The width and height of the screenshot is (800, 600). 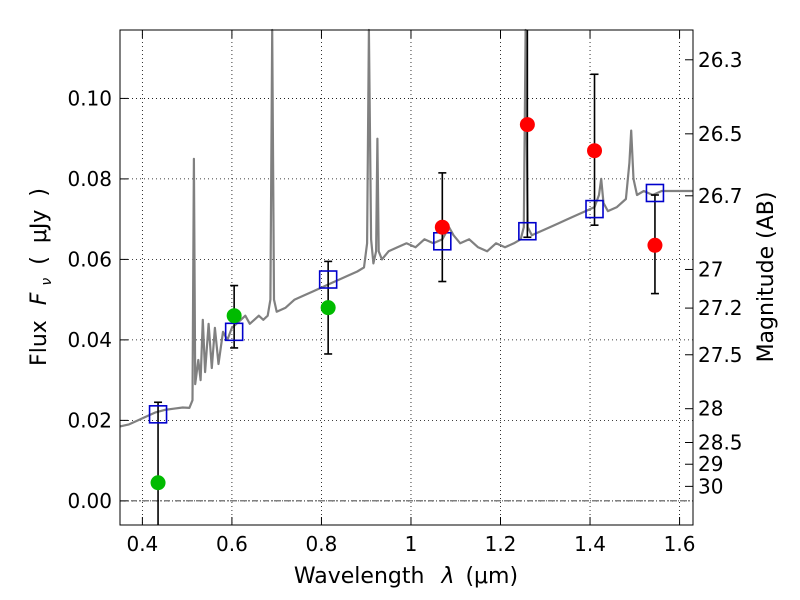 What do you see at coordinates (142, 544) in the screenshot?
I see `x-tick-label: 0.4` at bounding box center [142, 544].